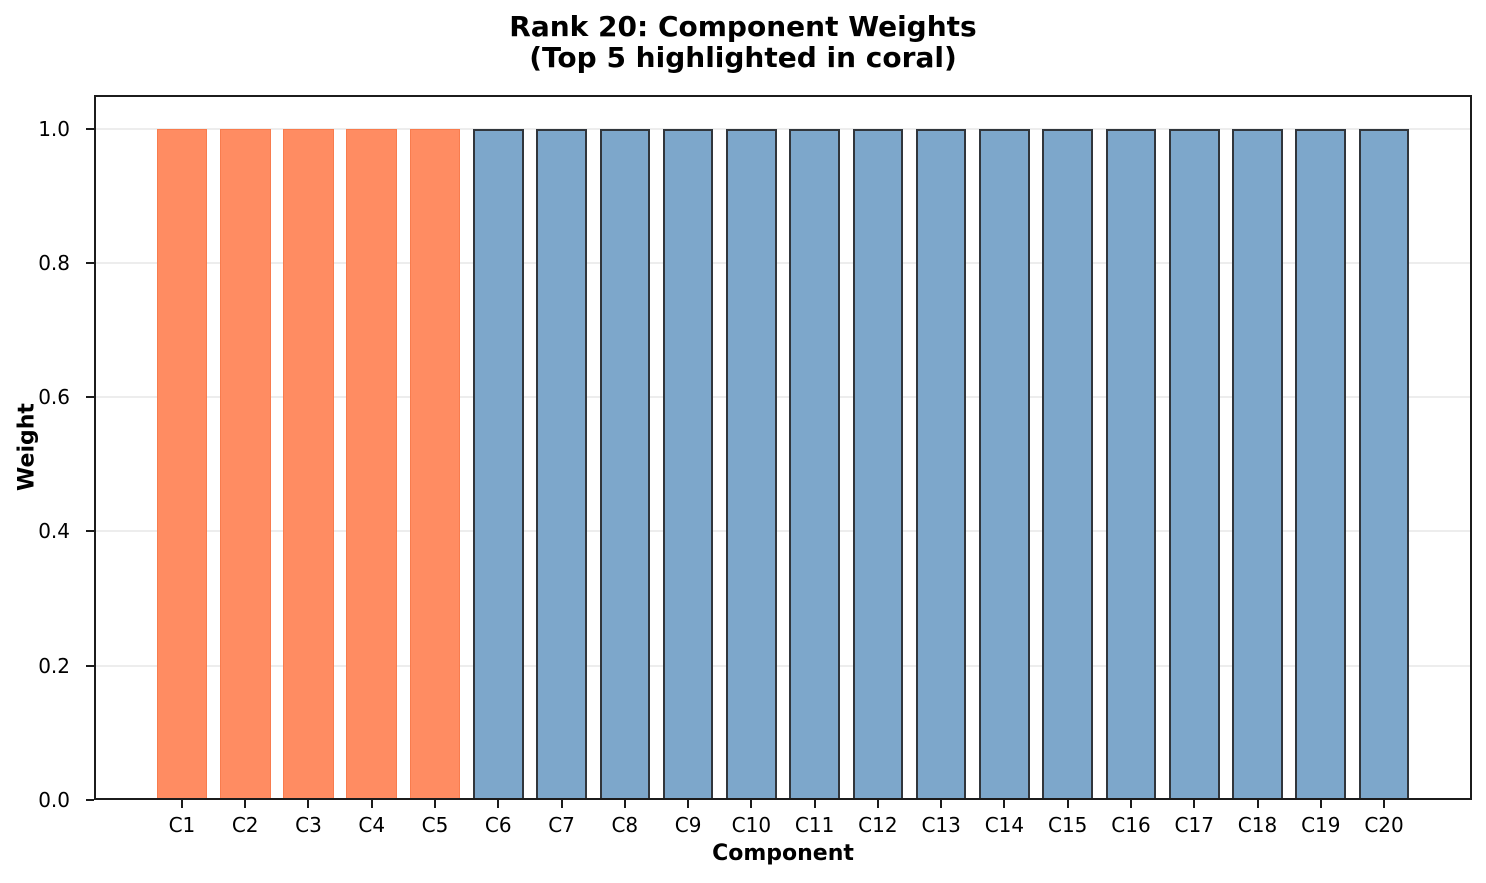  Describe the element at coordinates (1257, 464) in the screenshot. I see `bar-c18` at that location.